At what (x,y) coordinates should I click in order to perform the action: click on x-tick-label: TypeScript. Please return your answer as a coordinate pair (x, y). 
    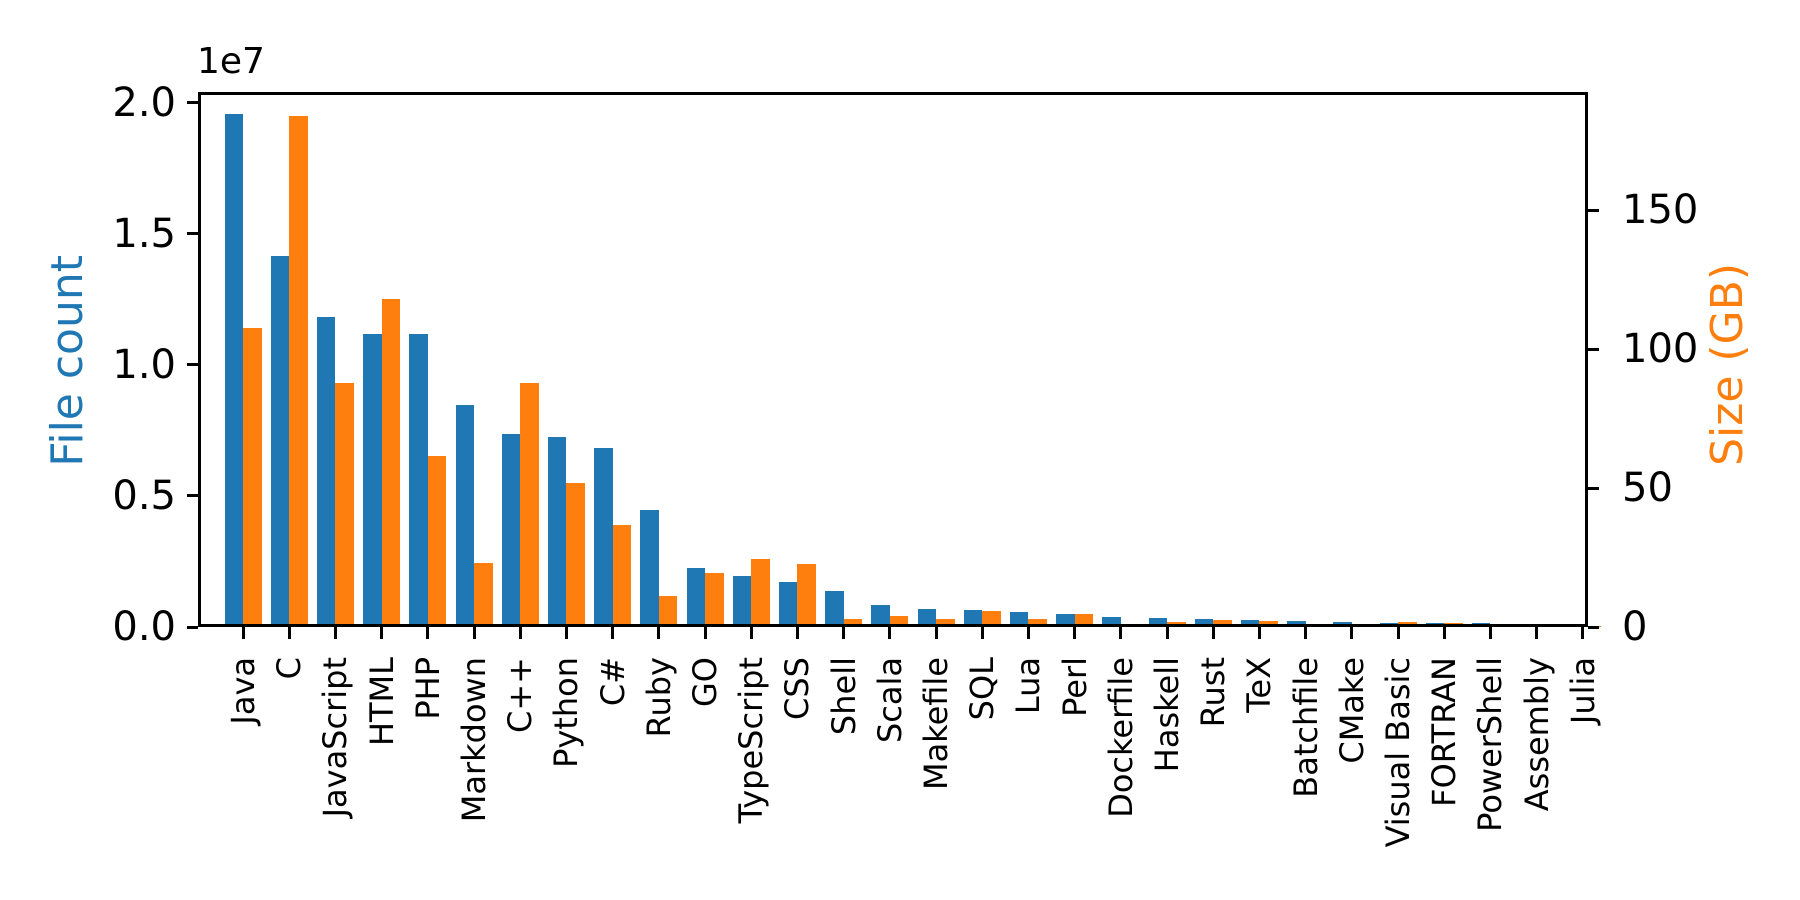
    Looking at the image, I should click on (751, 740).